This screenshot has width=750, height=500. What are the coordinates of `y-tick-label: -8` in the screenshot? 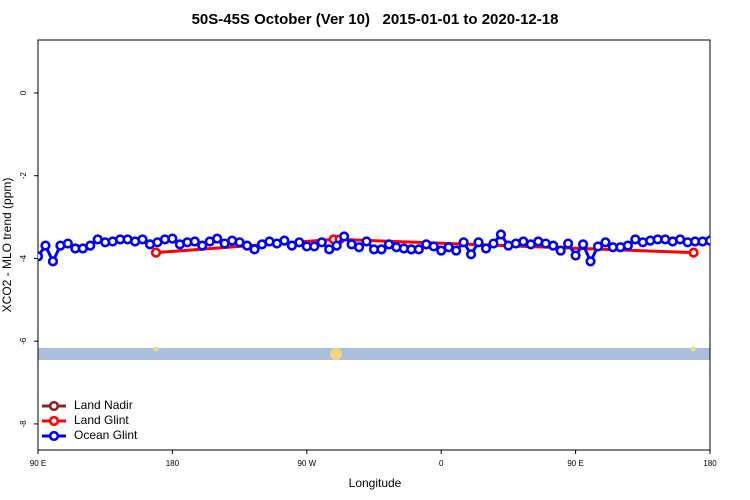 It's located at (23, 424).